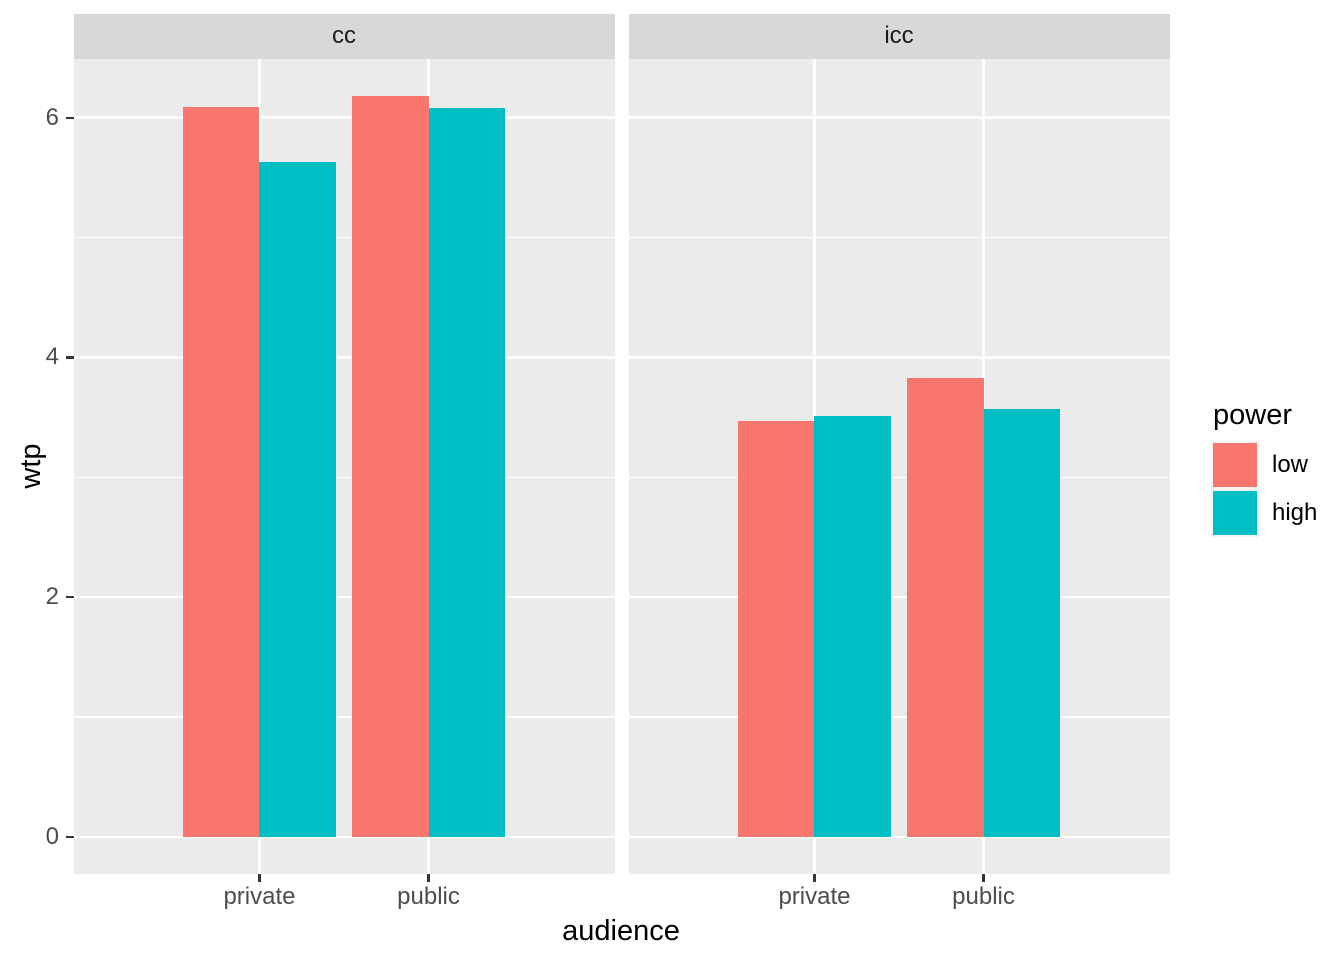 This screenshot has width=1344, height=960. Describe the element at coordinates (52, 117) in the screenshot. I see `y-tick-label-6: 6` at that location.